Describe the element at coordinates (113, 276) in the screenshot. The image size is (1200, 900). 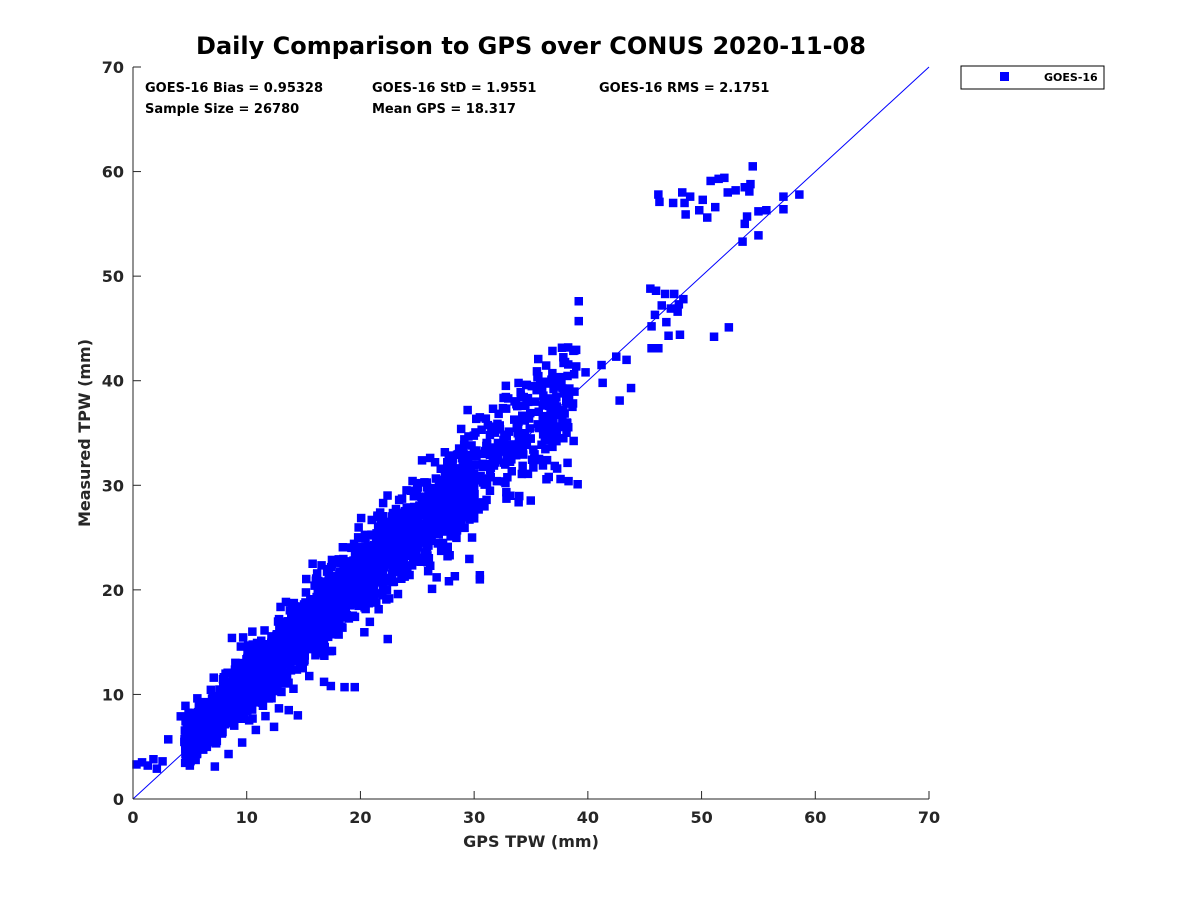
I see `y-tick-label: 50` at that location.